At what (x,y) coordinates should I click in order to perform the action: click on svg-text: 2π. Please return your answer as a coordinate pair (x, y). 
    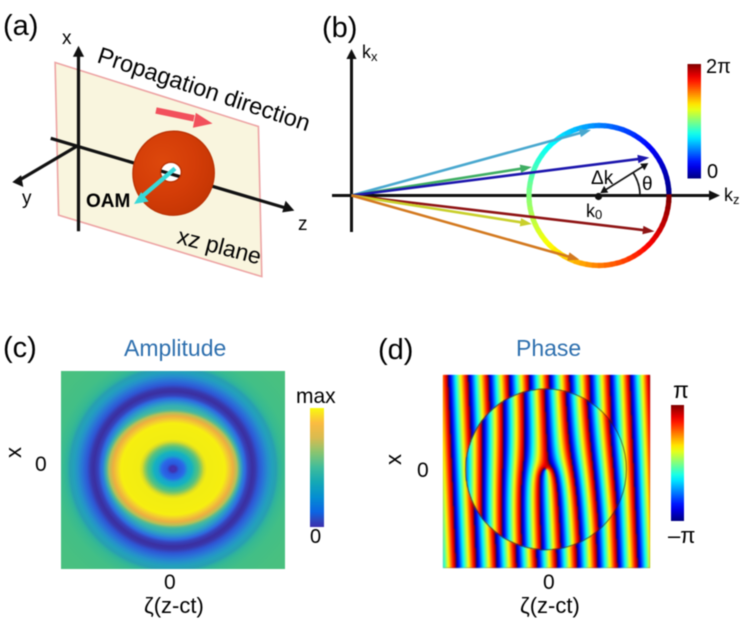
    Looking at the image, I should click on (718, 67).